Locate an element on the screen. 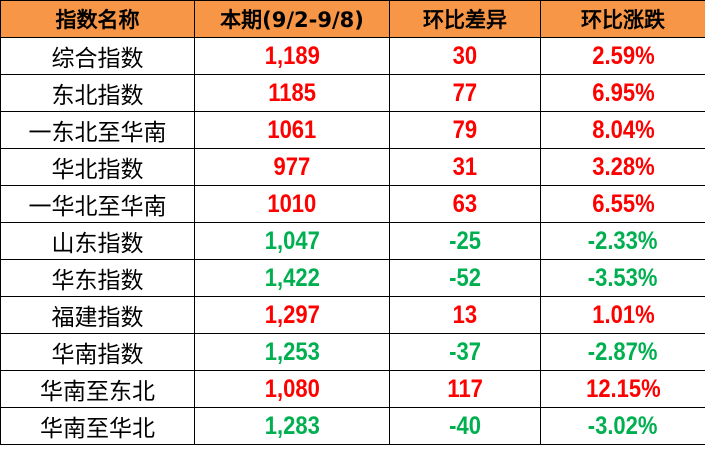 This screenshot has width=705, height=457. index-name-cell-text: 华东指数 is located at coordinates (97, 281).